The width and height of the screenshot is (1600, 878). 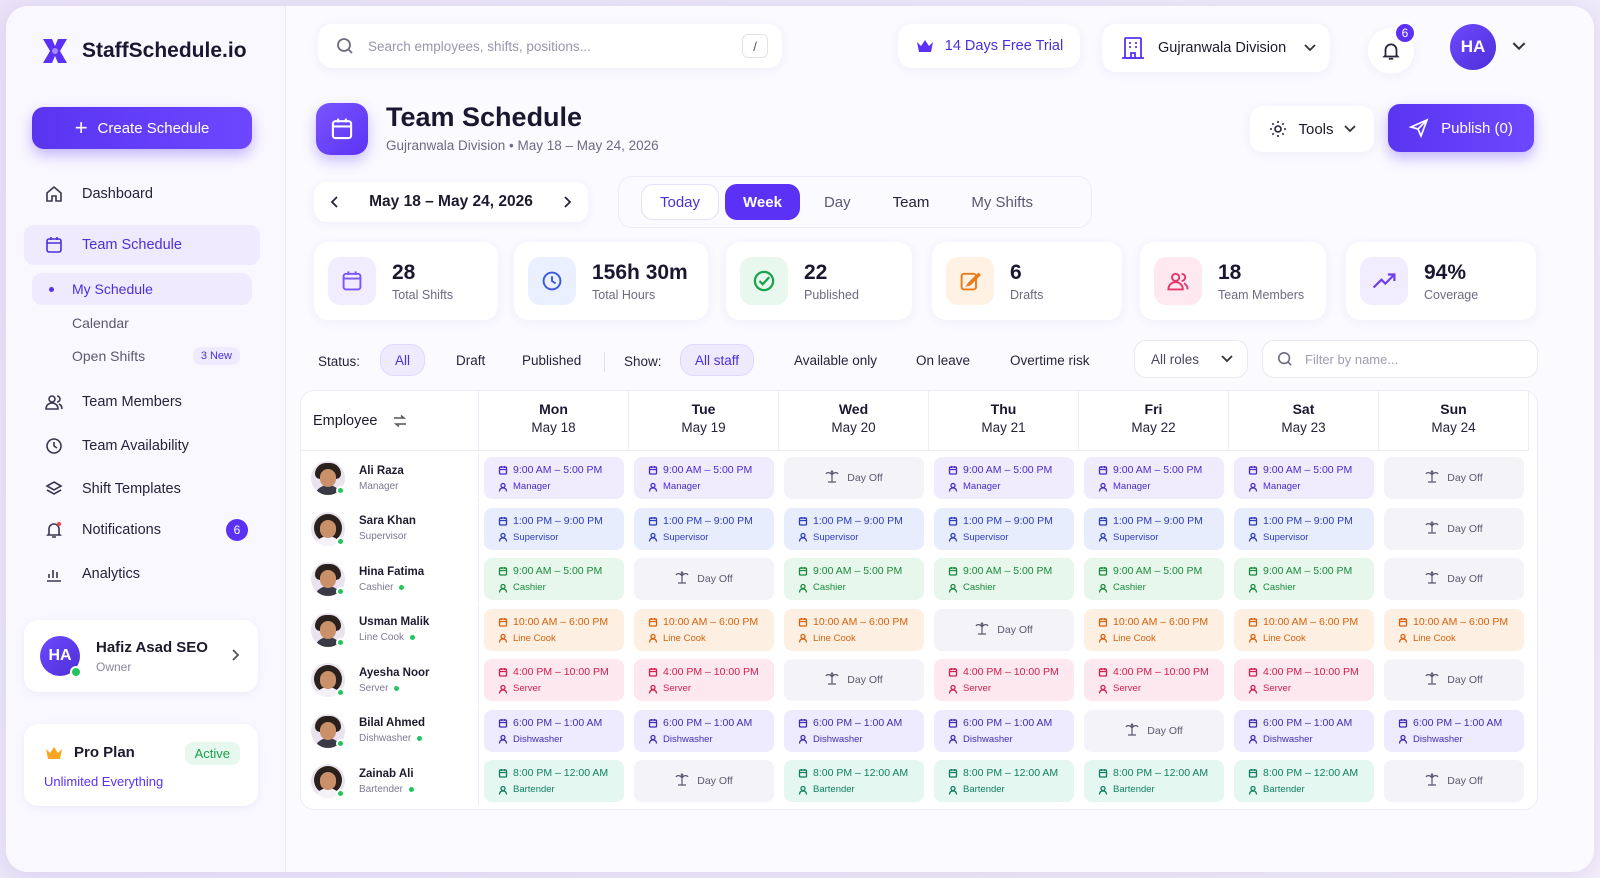 I want to click on plan-card: Pro Plan Active Unlimited Everything, so click(x=141, y=765).